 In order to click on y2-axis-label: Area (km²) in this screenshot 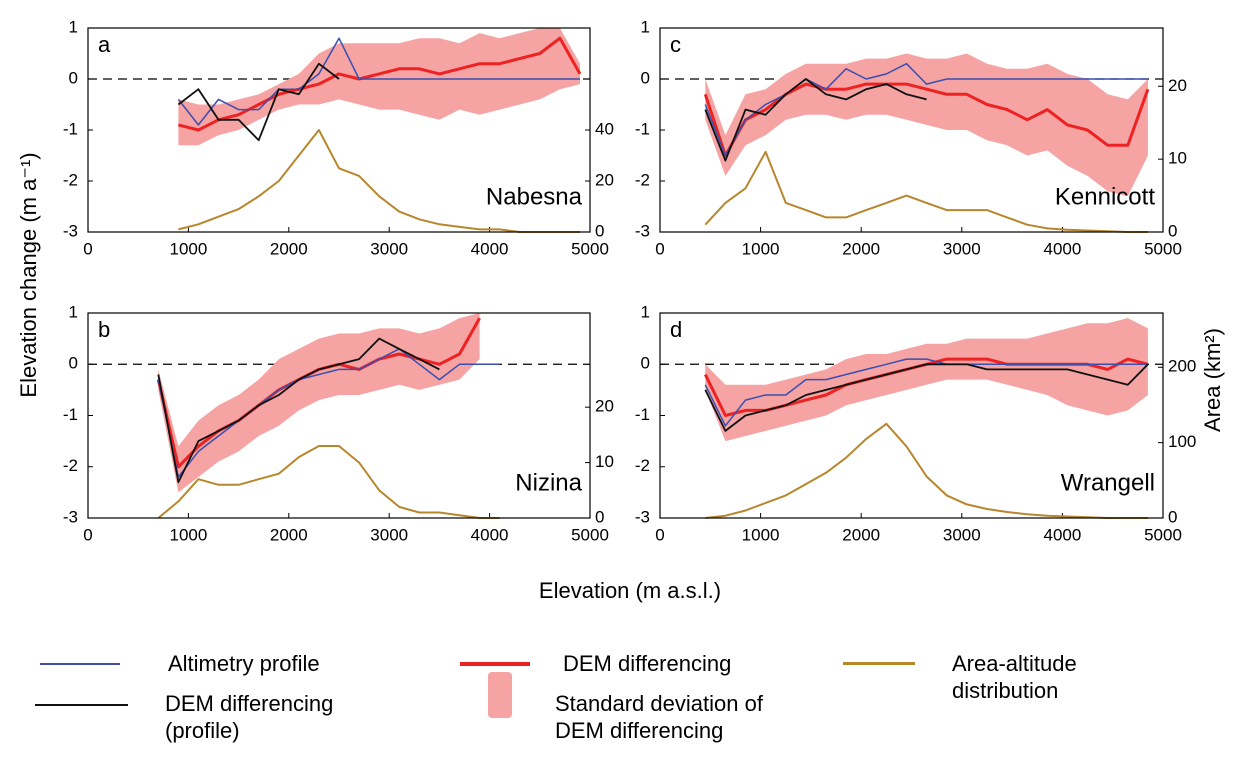, I will do `click(1212, 380)`.